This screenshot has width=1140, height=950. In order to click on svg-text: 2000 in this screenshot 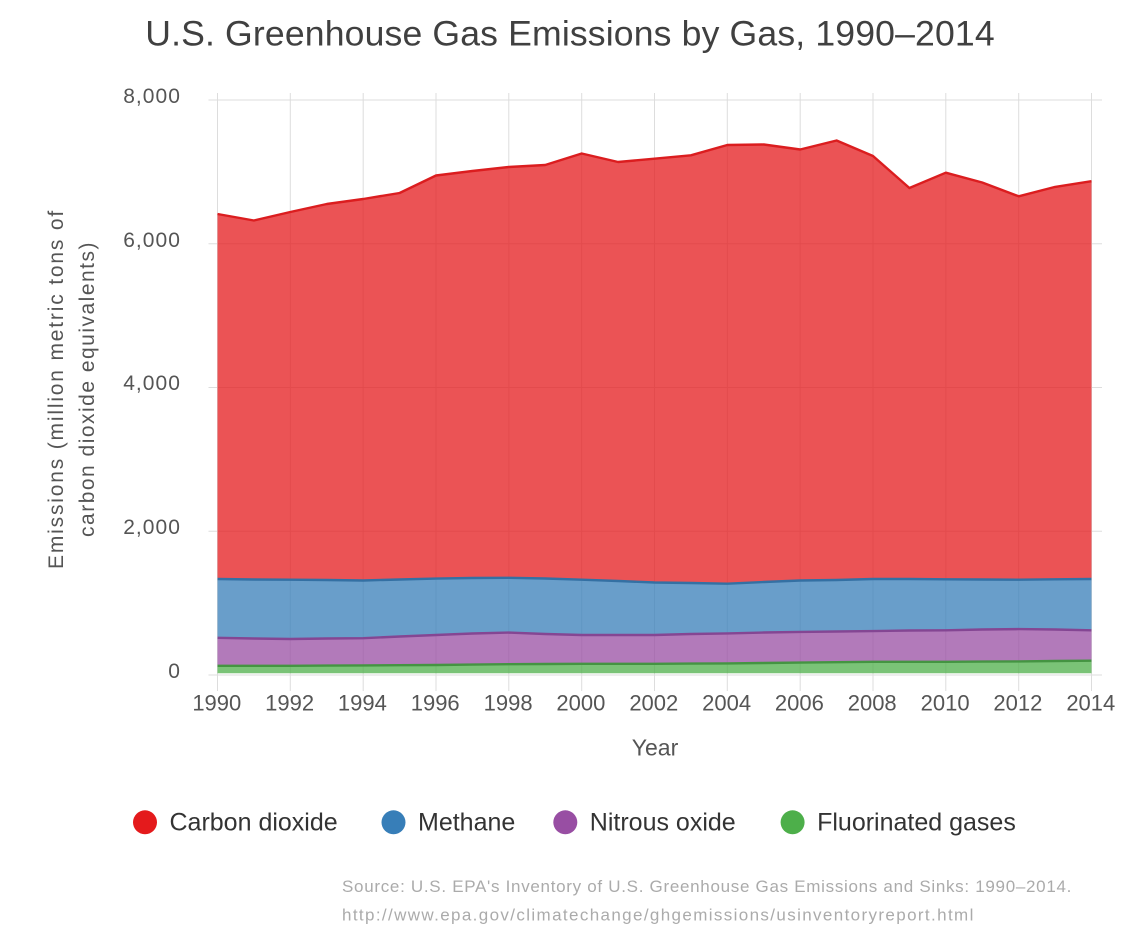, I will do `click(580, 703)`.